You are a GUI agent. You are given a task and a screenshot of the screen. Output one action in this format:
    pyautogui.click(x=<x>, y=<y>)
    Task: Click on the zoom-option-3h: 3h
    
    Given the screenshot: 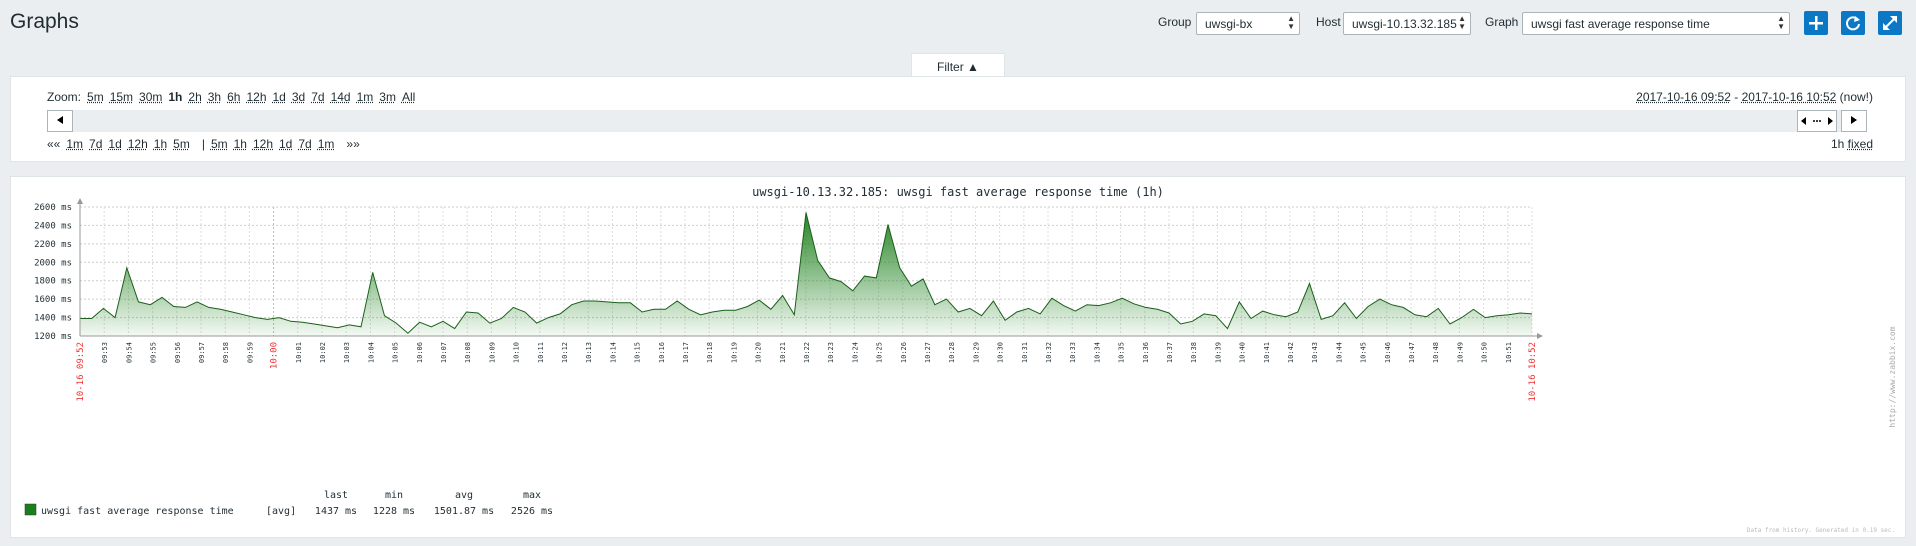 What is the action you would take?
    pyautogui.click(x=214, y=97)
    